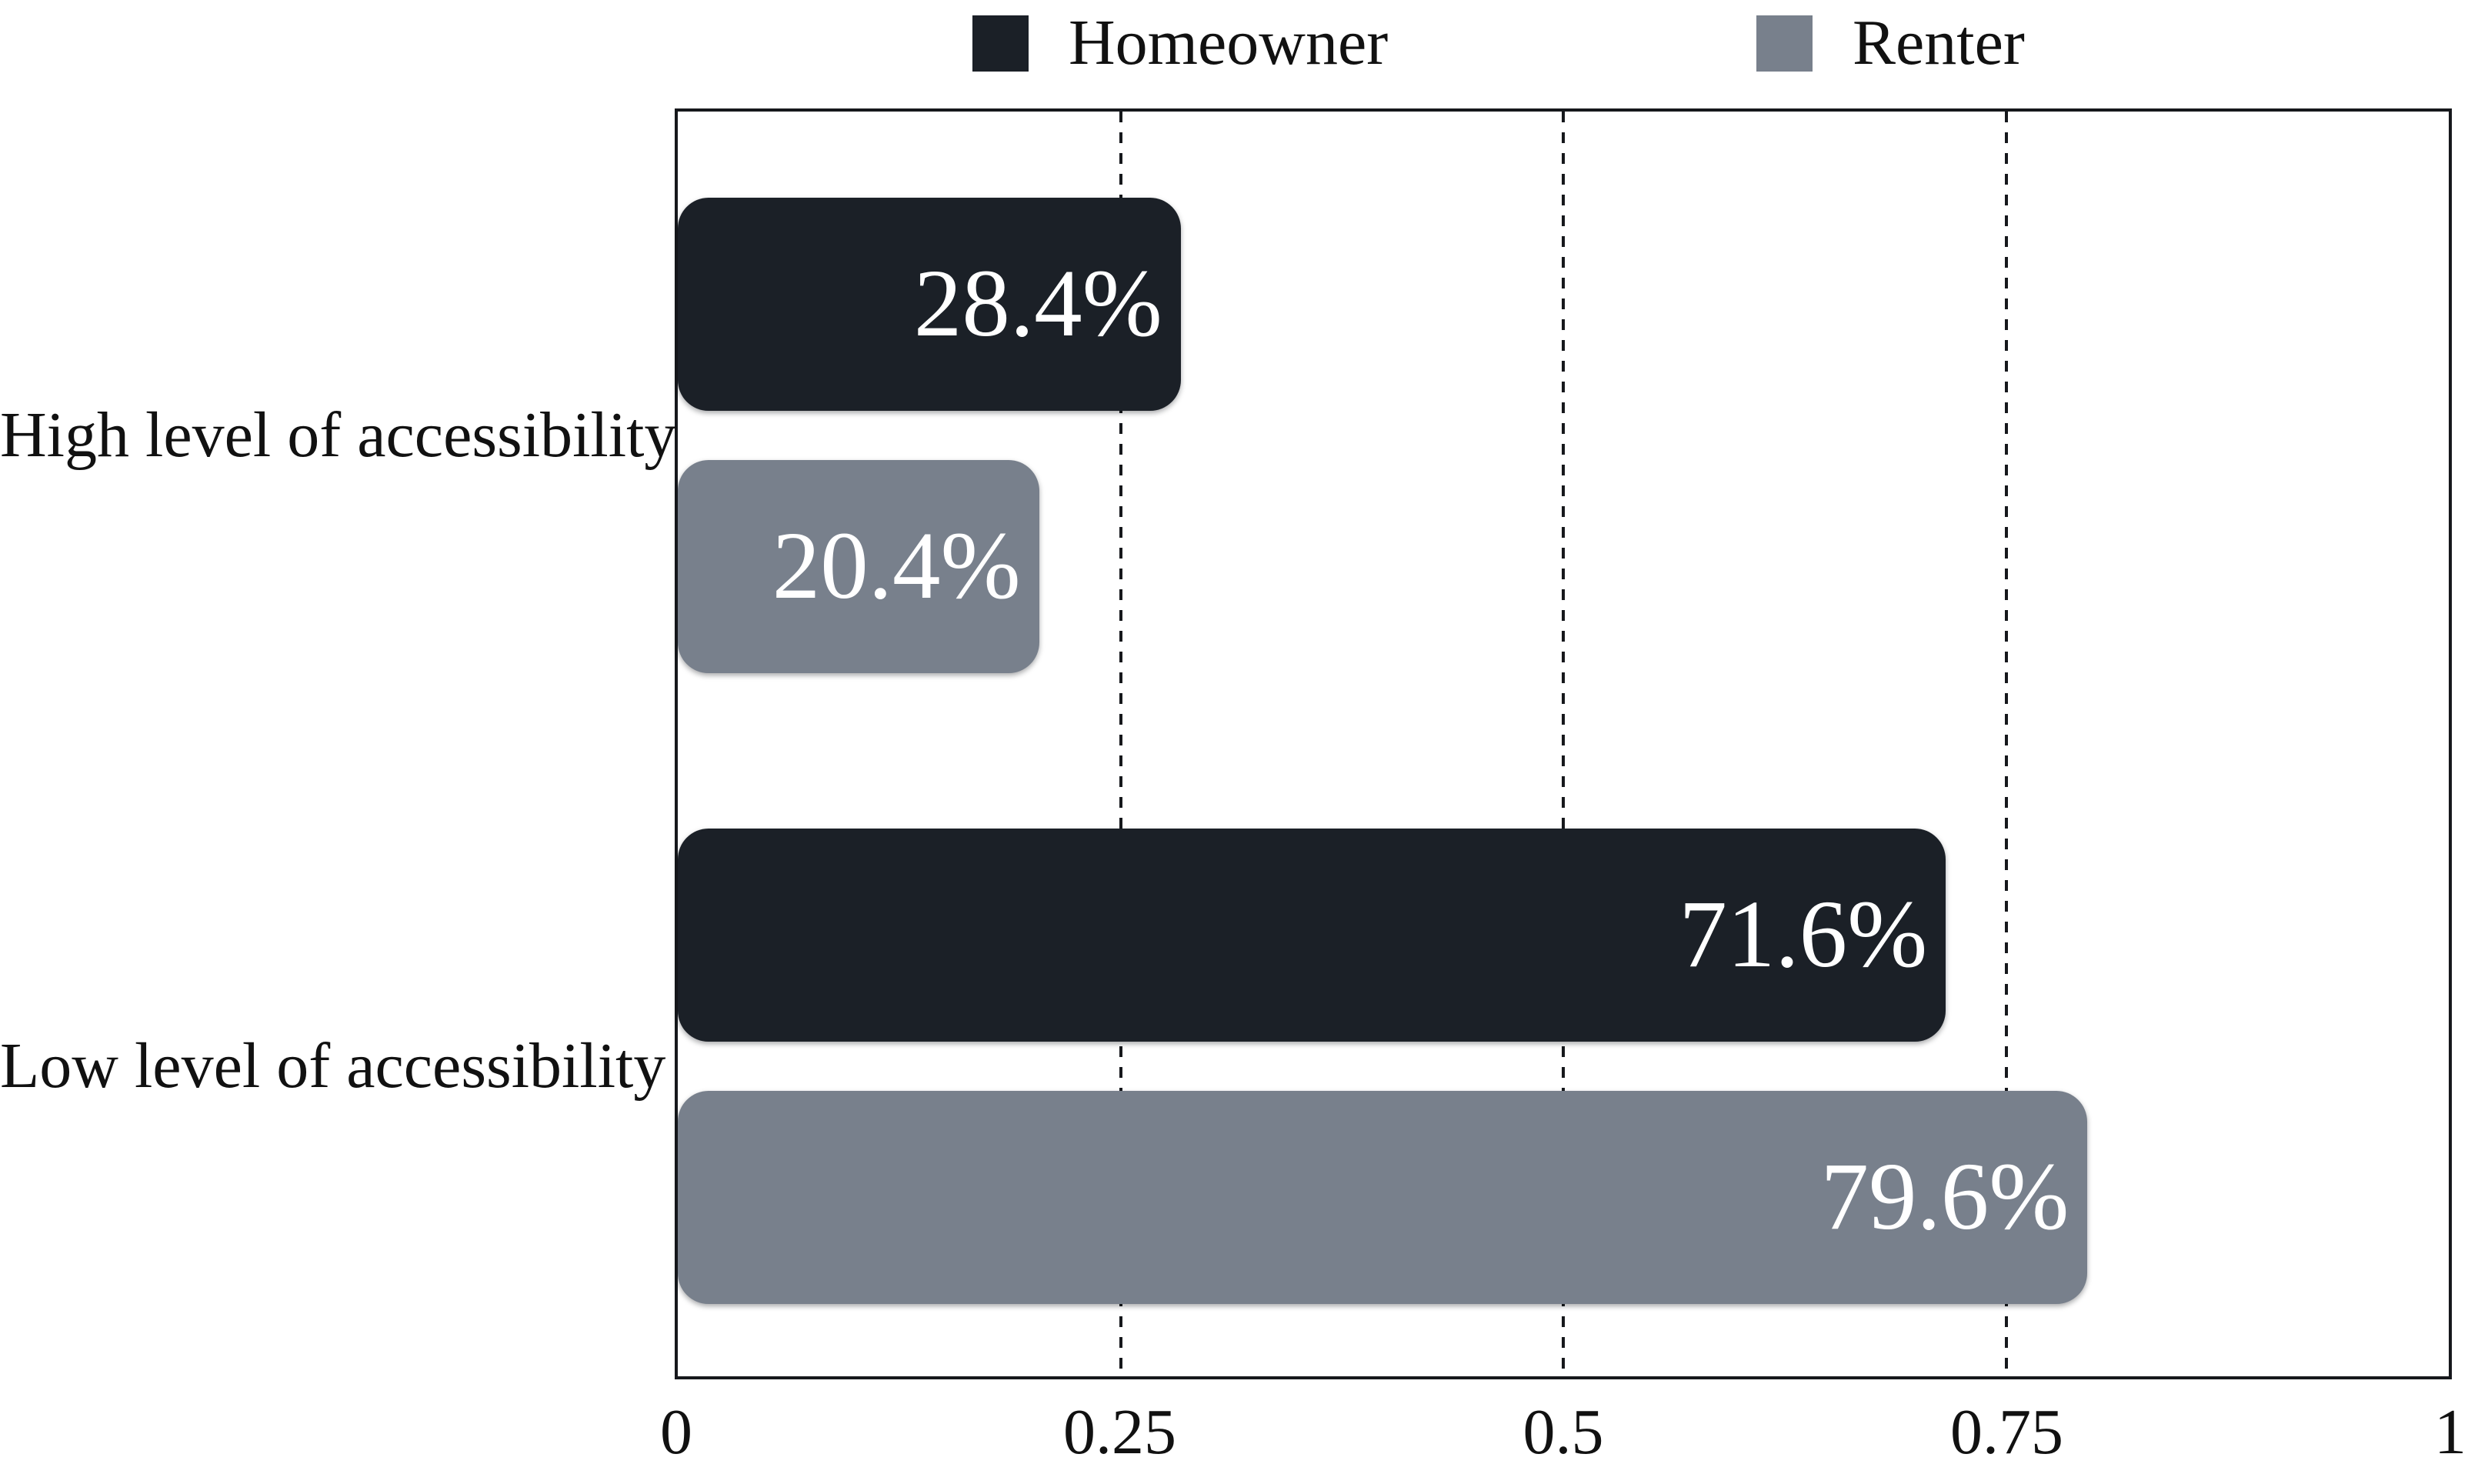 This screenshot has width=2478, height=1484. Describe the element at coordinates (1563, 1432) in the screenshot. I see `x-tick-label-0.5: 0.5` at that location.